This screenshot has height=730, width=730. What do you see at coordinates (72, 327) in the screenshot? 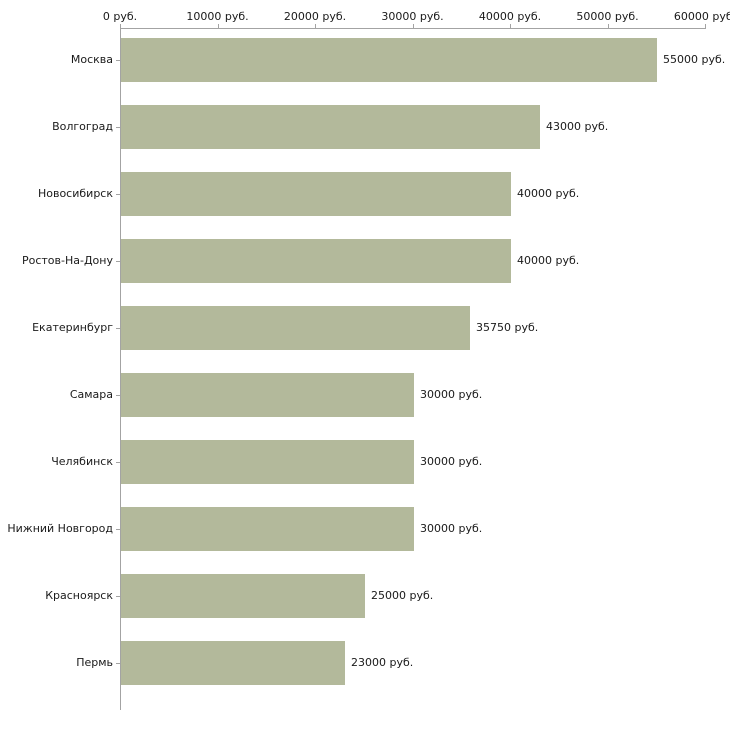
I see `category-label: Екатеринбург` at bounding box center [72, 327].